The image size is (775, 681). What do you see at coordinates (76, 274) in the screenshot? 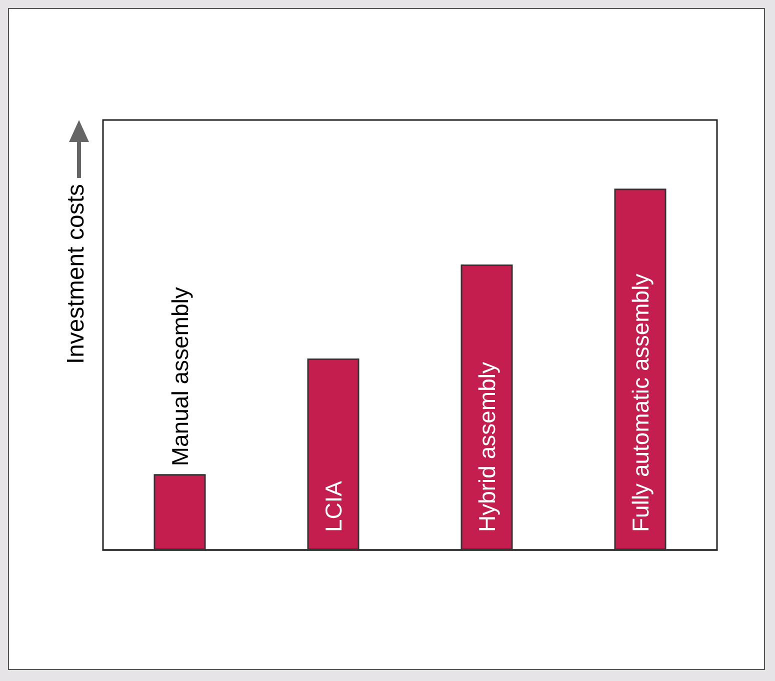
I see `y-axis-title: Investment costs` at bounding box center [76, 274].